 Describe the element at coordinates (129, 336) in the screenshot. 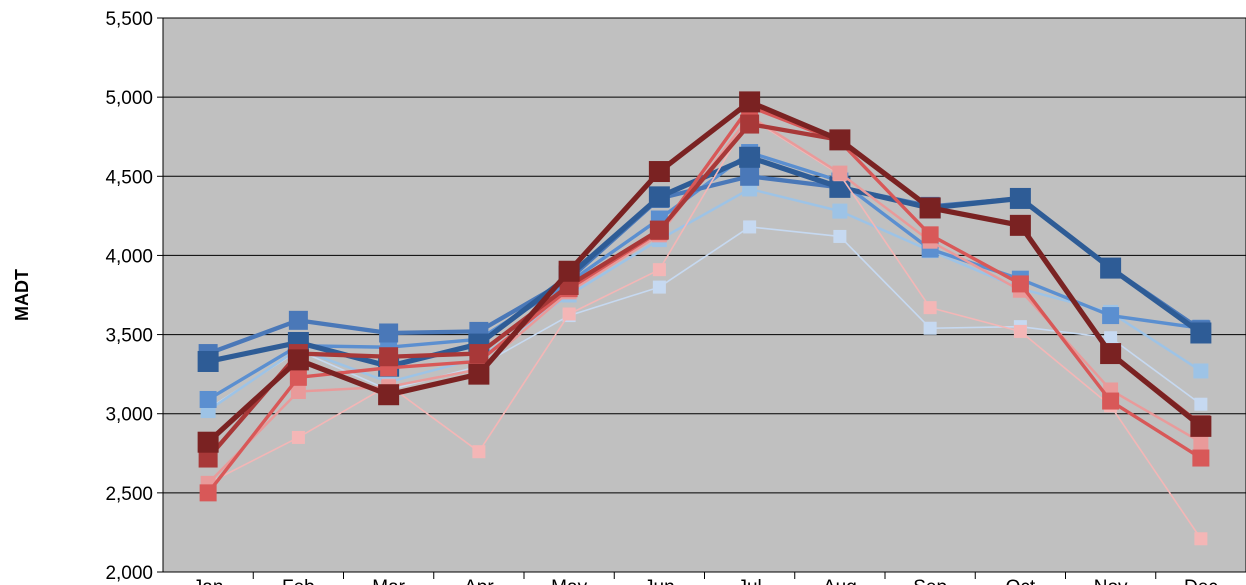

I see `y-tick-label: 3,500` at that location.